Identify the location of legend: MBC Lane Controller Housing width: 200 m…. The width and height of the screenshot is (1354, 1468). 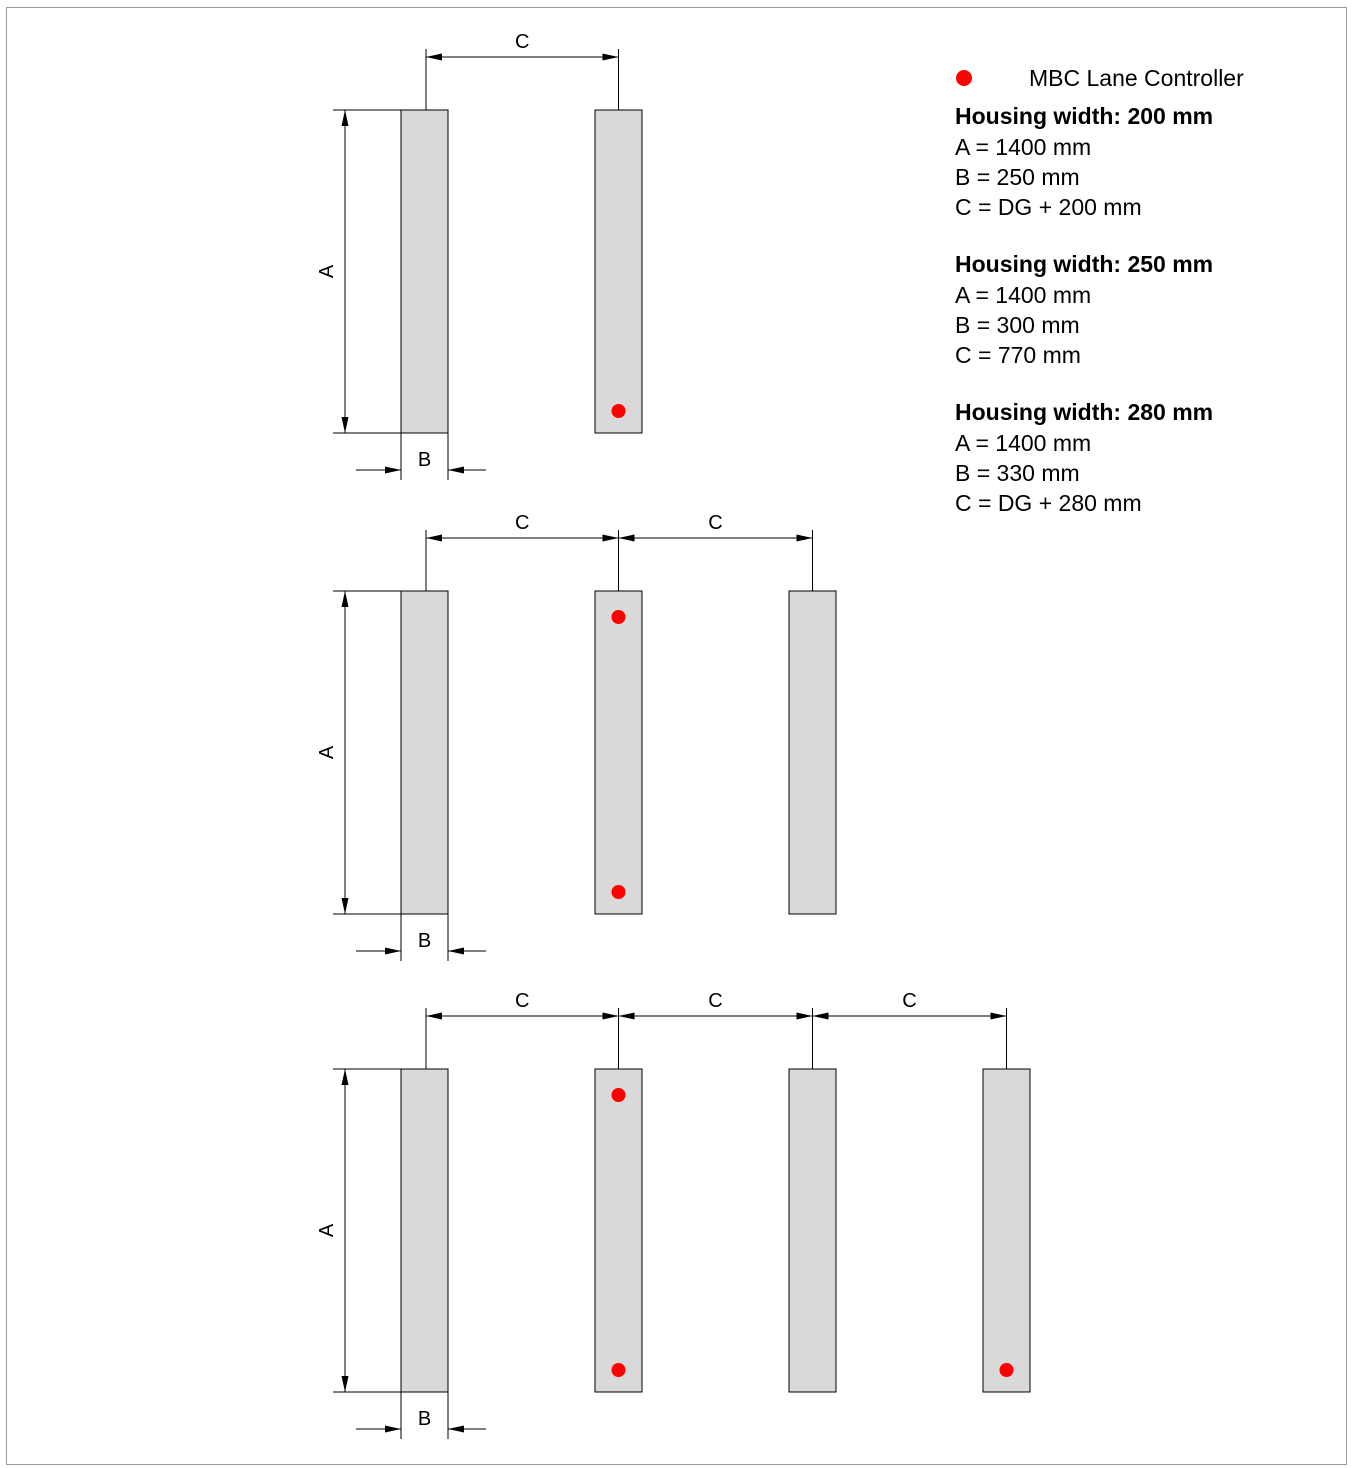
(1145, 302).